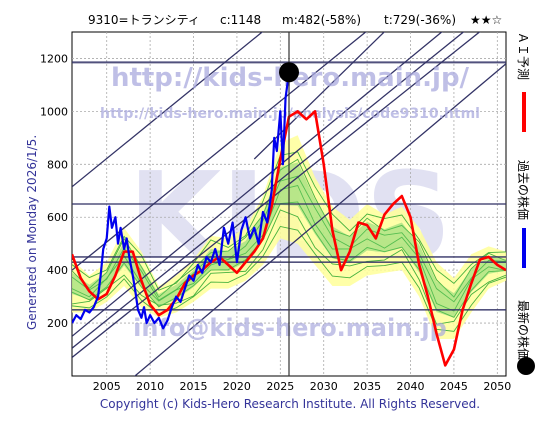 This screenshot has height=424, width=560. I want to click on x-tick-label-2005: 2005, so click(107, 386).